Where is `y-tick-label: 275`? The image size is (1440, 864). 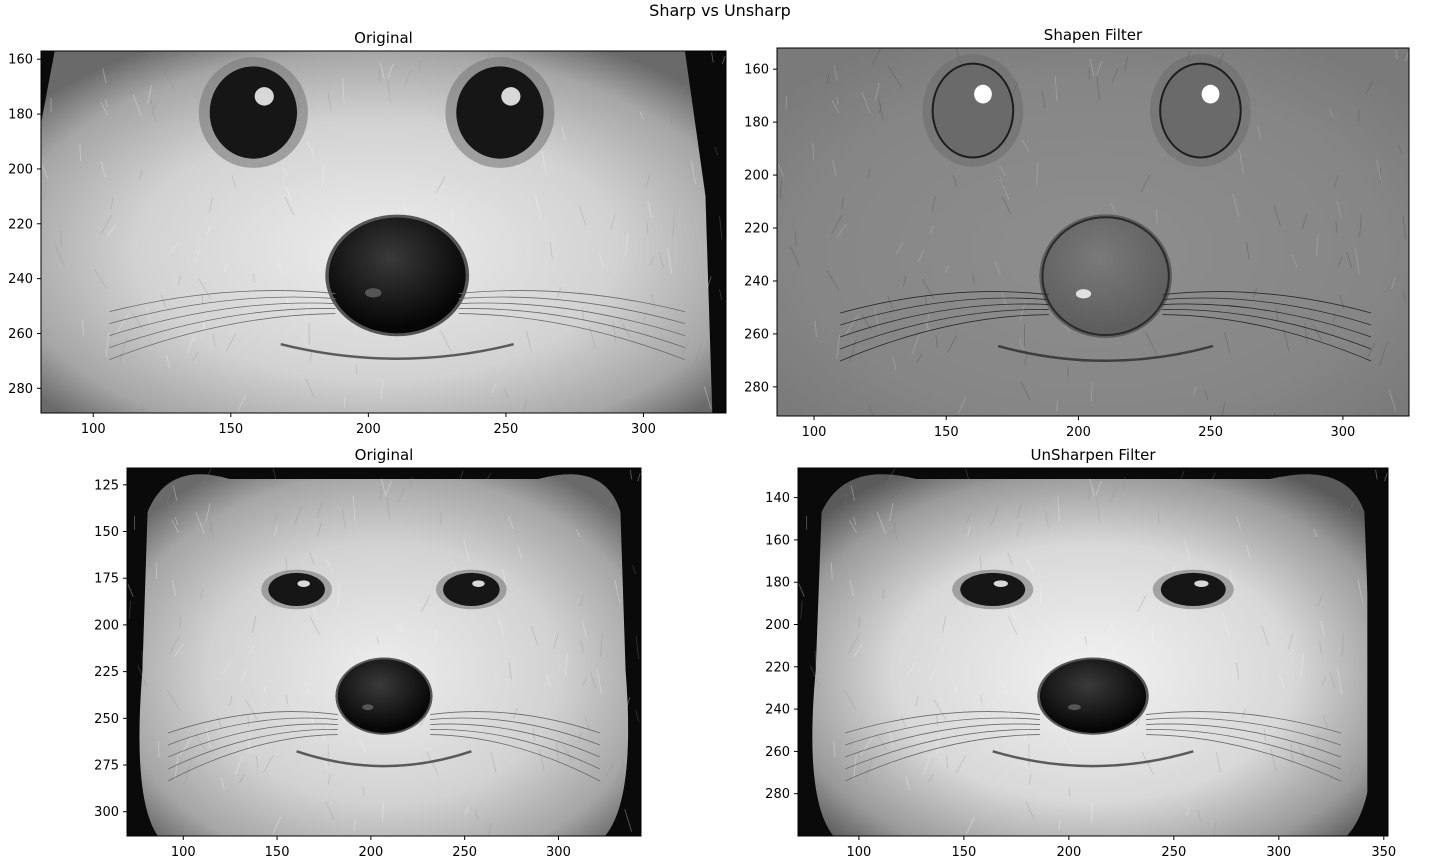
y-tick-label: 275 is located at coordinates (106, 766).